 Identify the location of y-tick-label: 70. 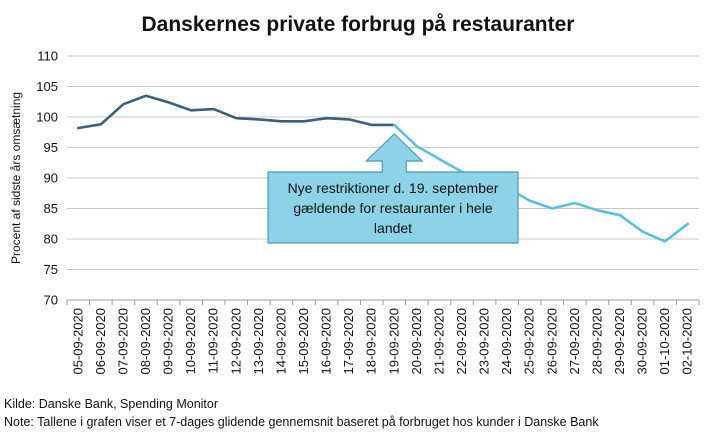
(51, 300).